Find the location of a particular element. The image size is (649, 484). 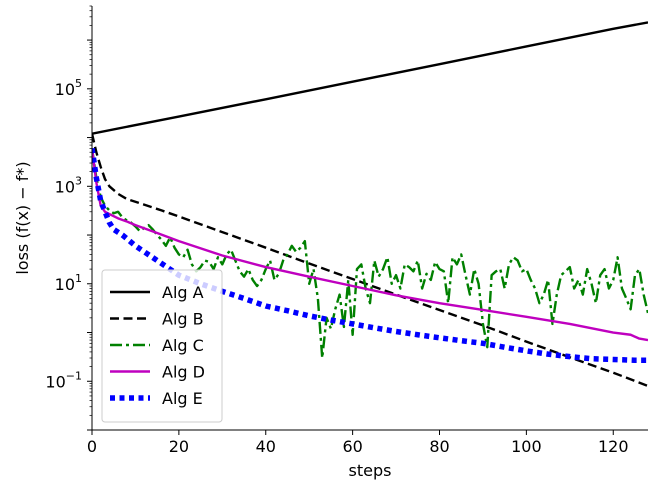

x-tick-label: 100 is located at coordinates (526, 446).